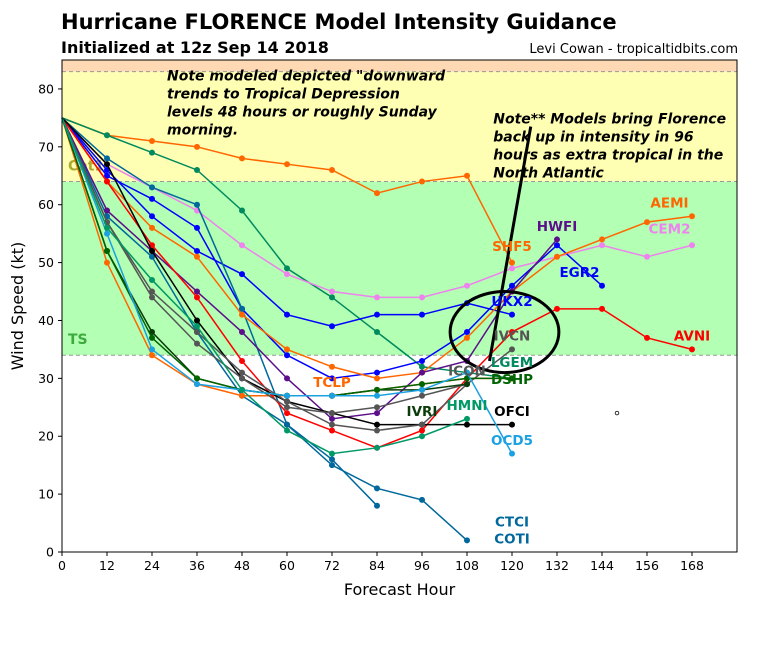 This screenshot has height=653, width=768. Describe the element at coordinates (50, 552) in the screenshot. I see `y-tick-label: 0` at that location.